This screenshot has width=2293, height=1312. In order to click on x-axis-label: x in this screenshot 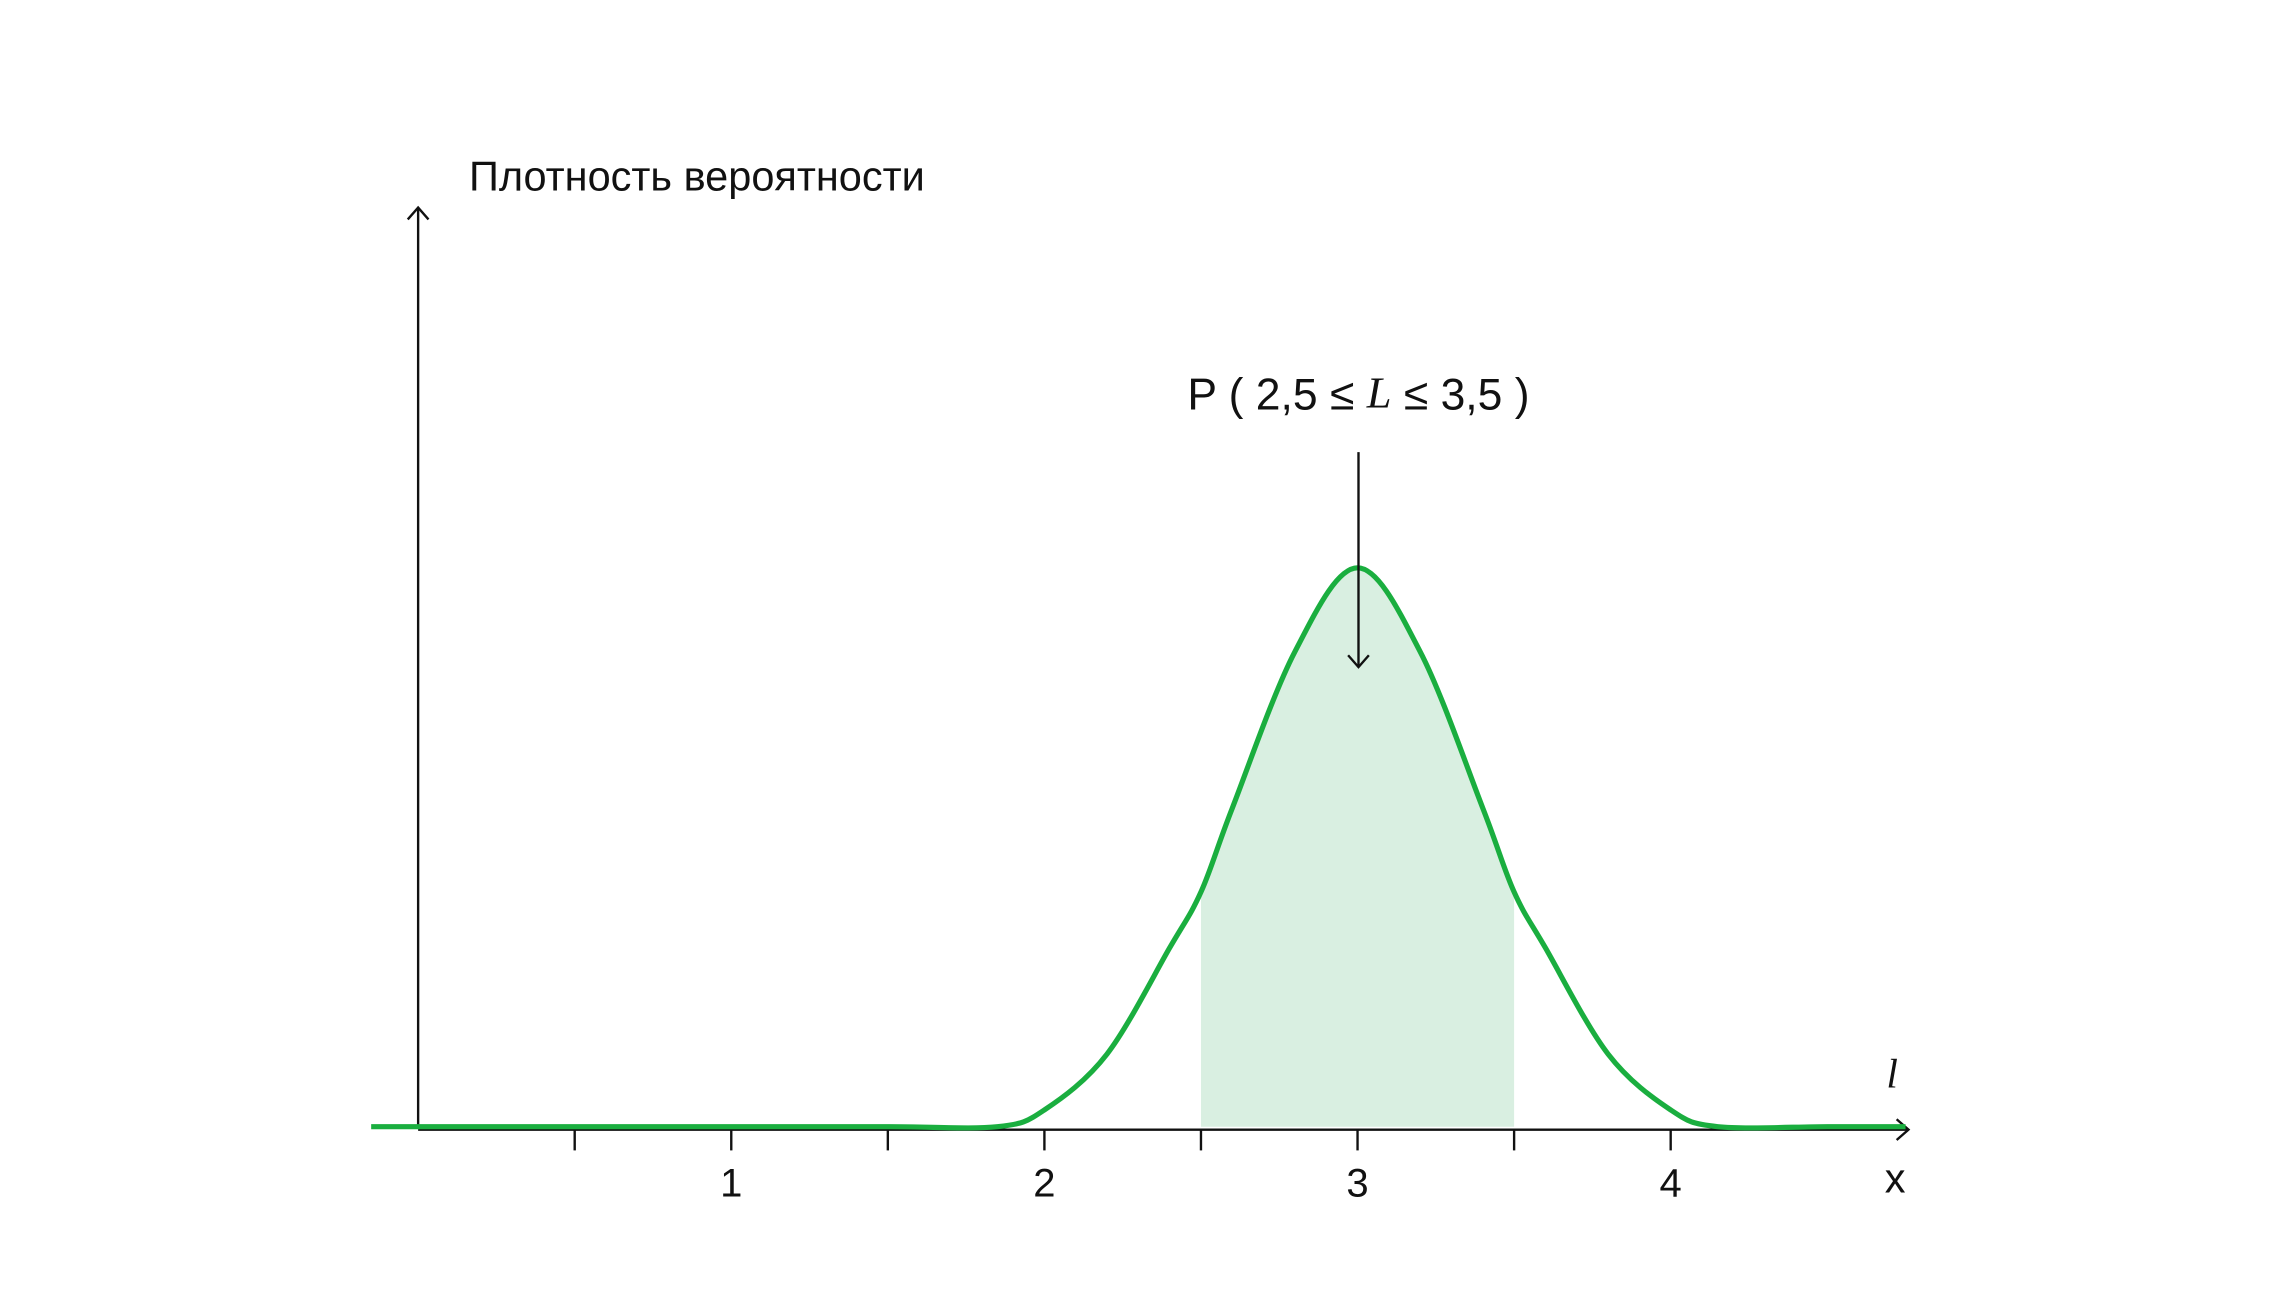, I will do `click(1895, 1178)`.